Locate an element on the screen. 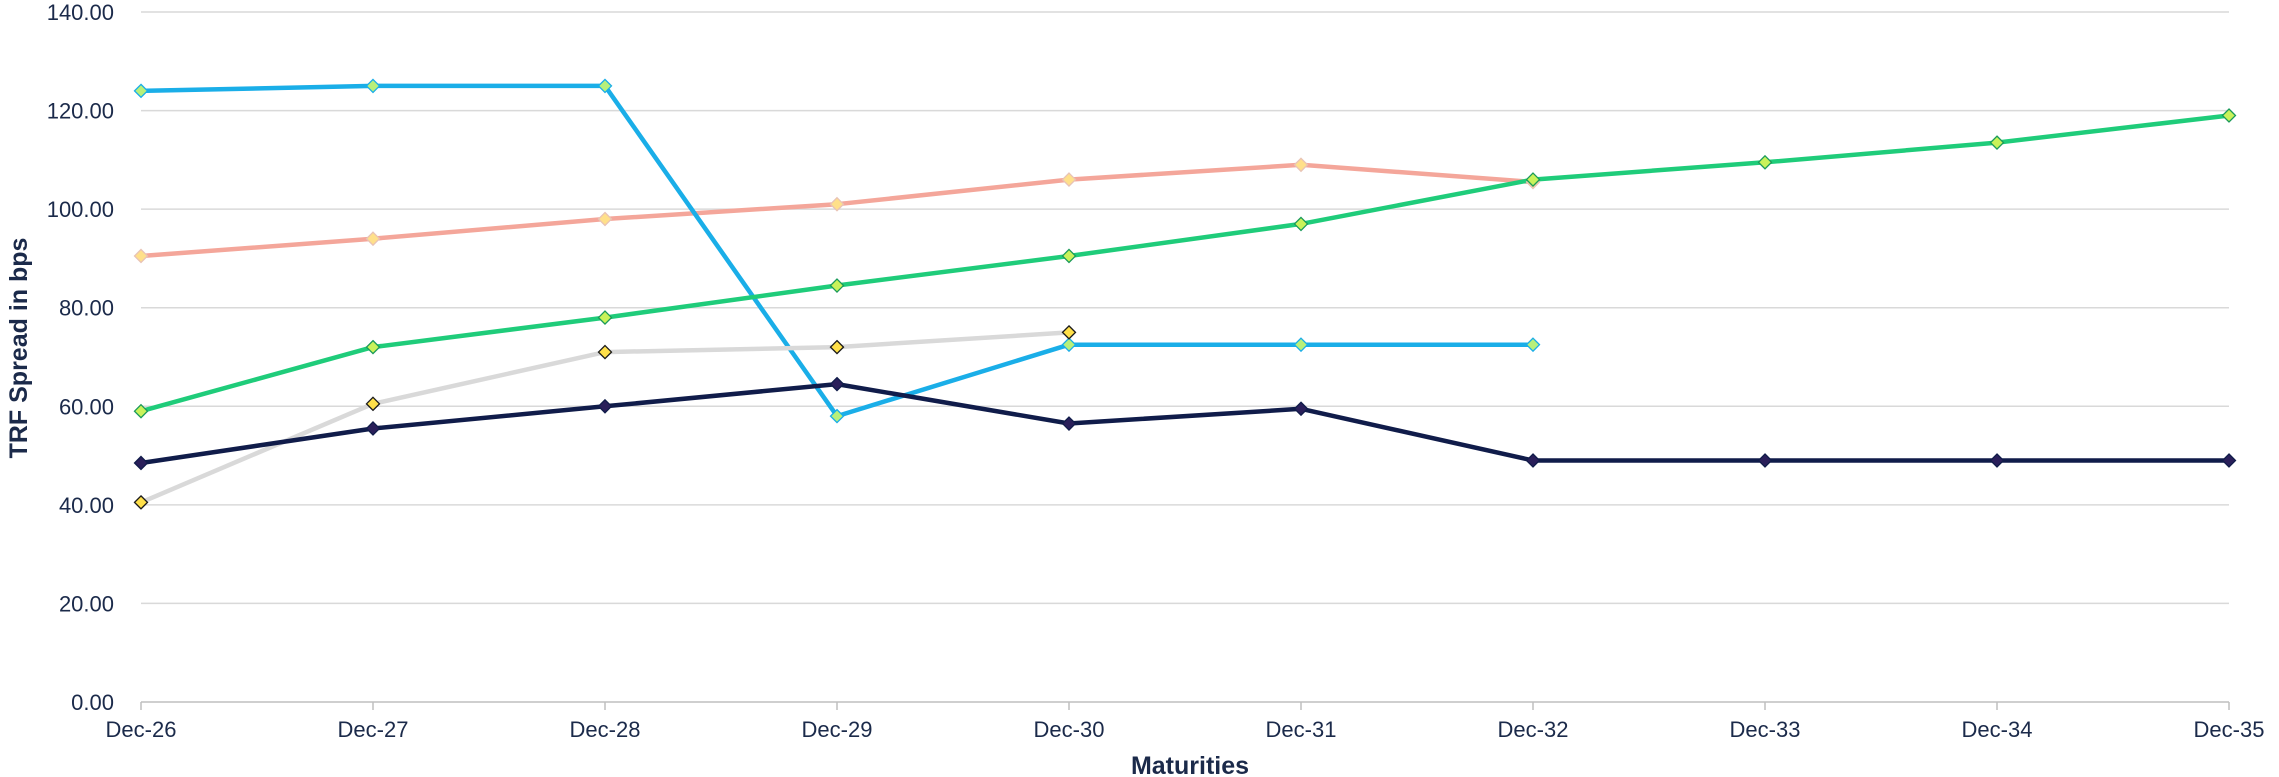 Image resolution: width=2279 pixels, height=777 pixels. x-tick-label: Dec-31 is located at coordinates (1301, 729).